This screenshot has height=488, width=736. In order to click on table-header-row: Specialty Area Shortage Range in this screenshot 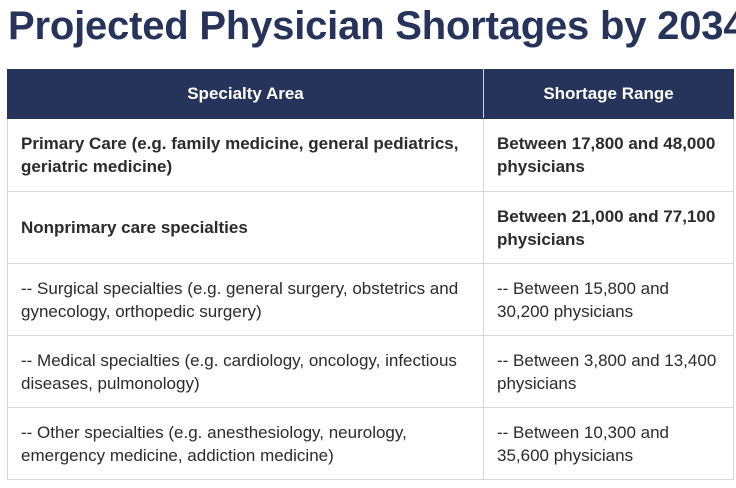, I will do `click(370, 94)`.